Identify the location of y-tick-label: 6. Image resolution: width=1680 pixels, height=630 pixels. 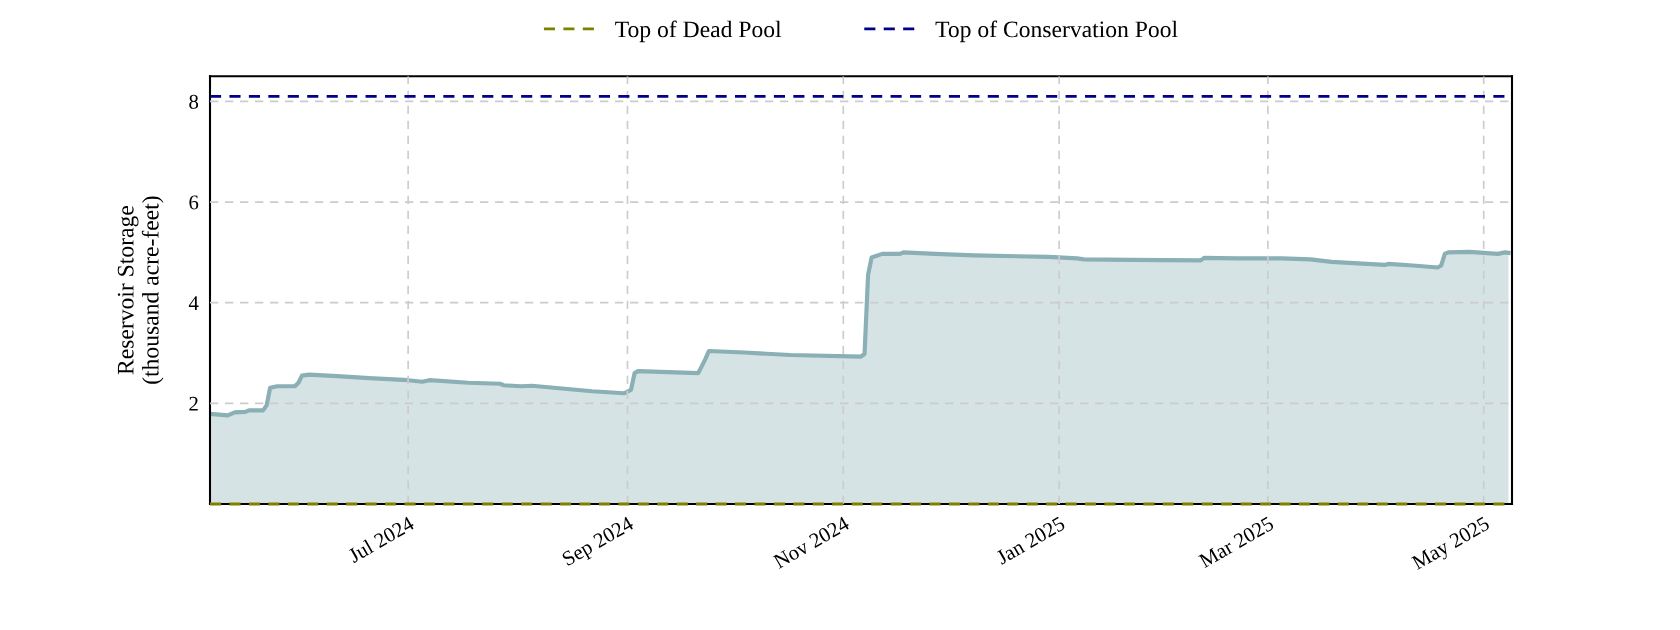
(194, 202).